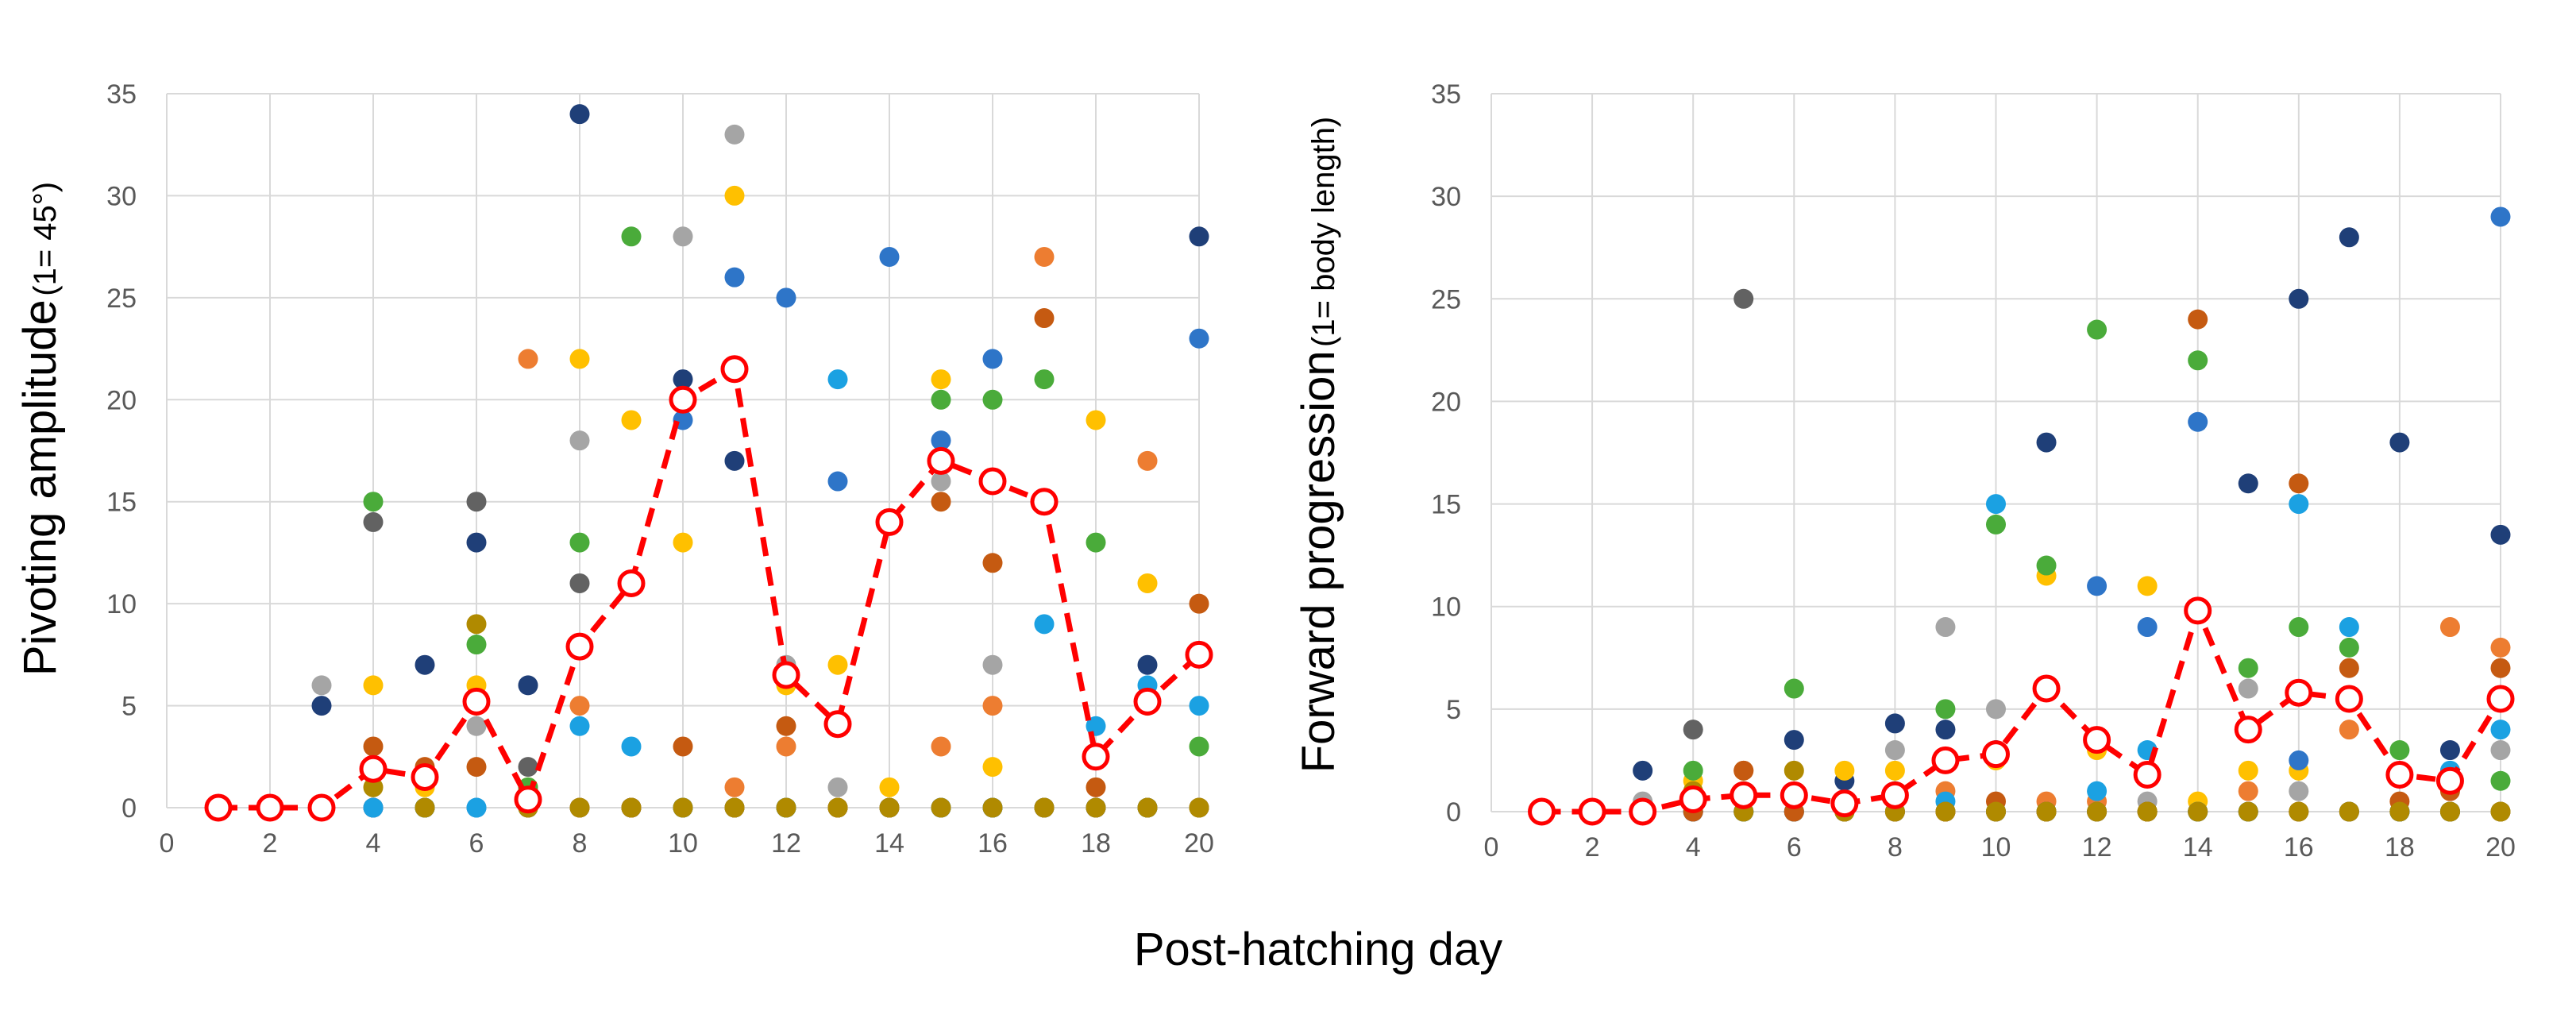 The width and height of the screenshot is (2576, 1011). Describe the element at coordinates (373, 843) in the screenshot. I see `x-tick-label: 4` at that location.